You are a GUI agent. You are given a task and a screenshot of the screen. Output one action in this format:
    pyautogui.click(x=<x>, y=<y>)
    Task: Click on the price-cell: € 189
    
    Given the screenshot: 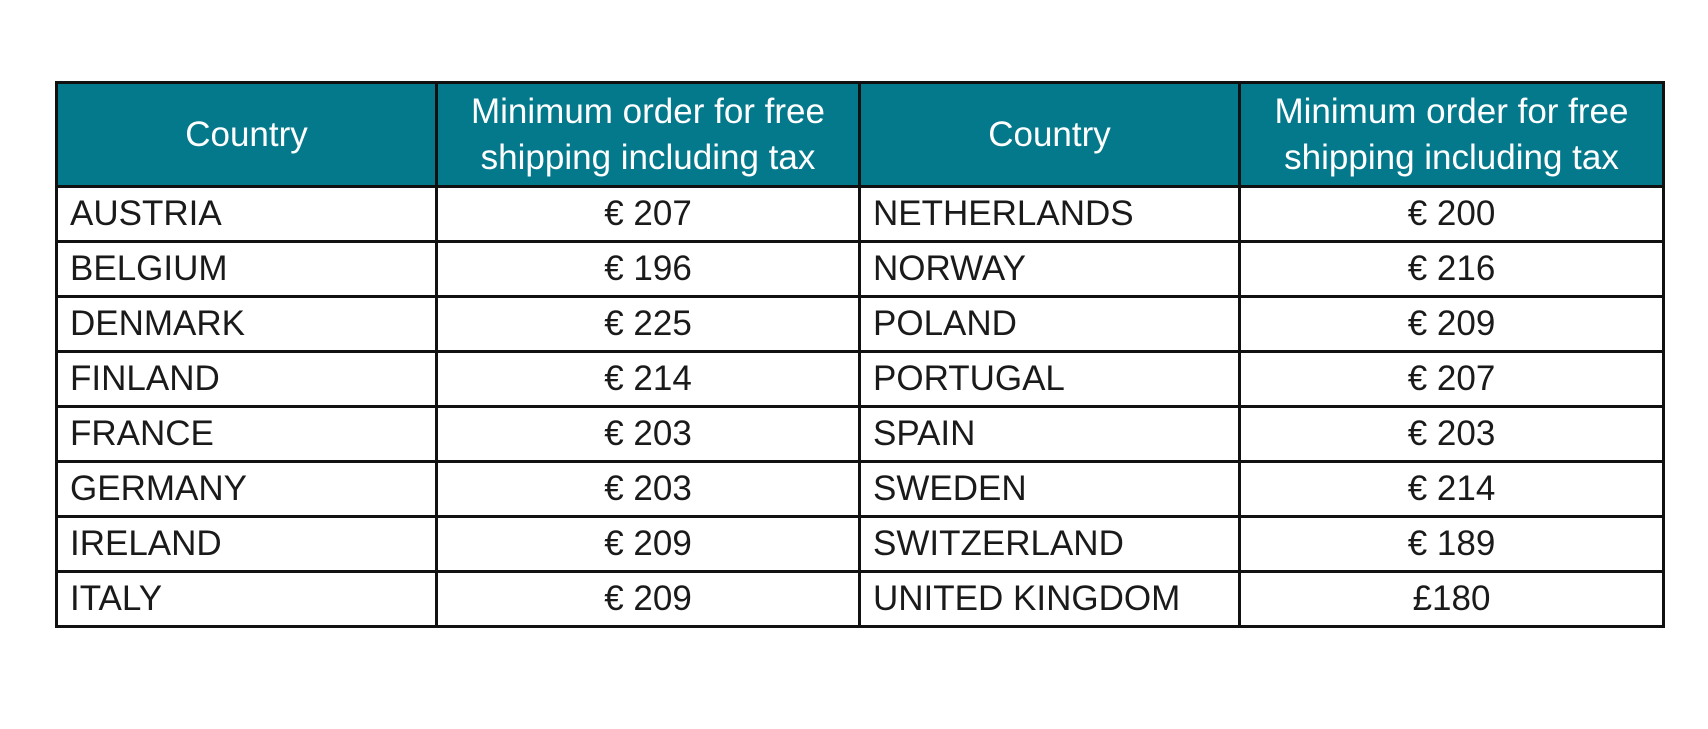 What is the action you would take?
    pyautogui.click(x=1451, y=544)
    